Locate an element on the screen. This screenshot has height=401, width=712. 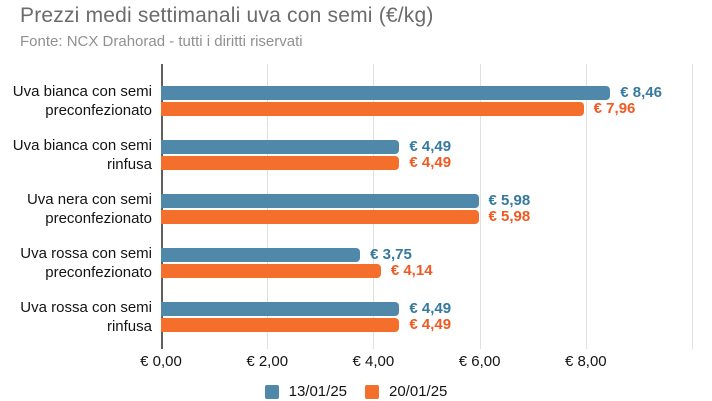
category-label: Uva nera con semi preconfezionato is located at coordinates (89, 209).